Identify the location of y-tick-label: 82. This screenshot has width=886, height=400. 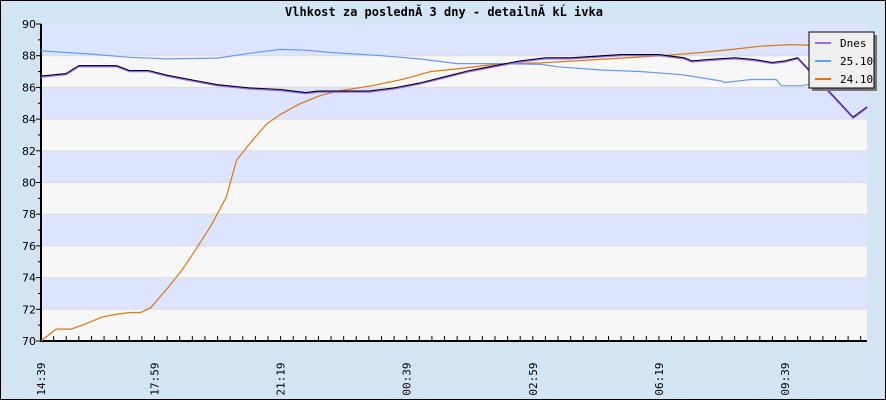
(29, 151).